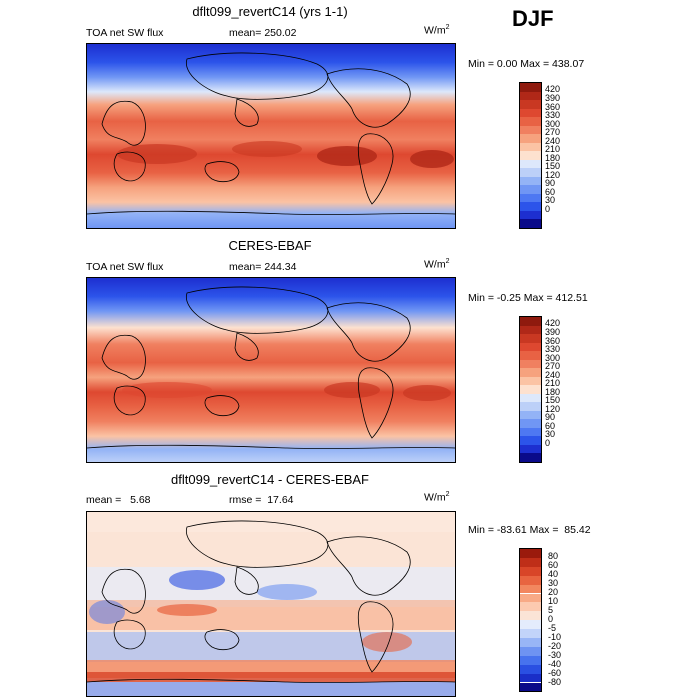 Image resolution: width=700 pixels, height=700 pixels. Describe the element at coordinates (555, 646) in the screenshot. I see `tick-label: -20` at that location.